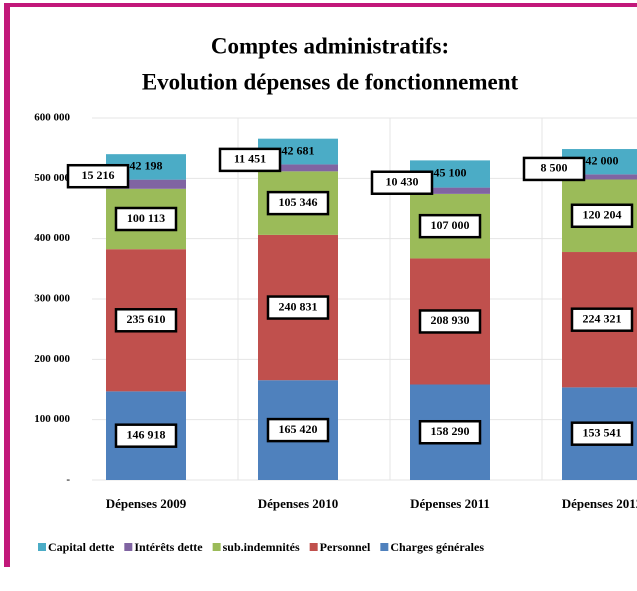  What do you see at coordinates (52, 238) in the screenshot?
I see `y-tick-label: 400 000` at bounding box center [52, 238].